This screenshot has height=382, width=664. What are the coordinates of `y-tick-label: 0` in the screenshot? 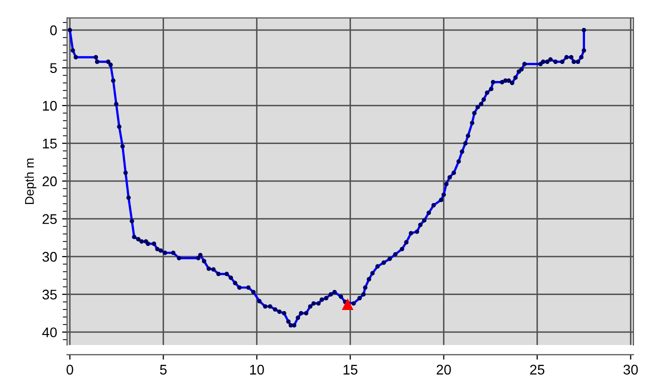 It's located at (53, 30).